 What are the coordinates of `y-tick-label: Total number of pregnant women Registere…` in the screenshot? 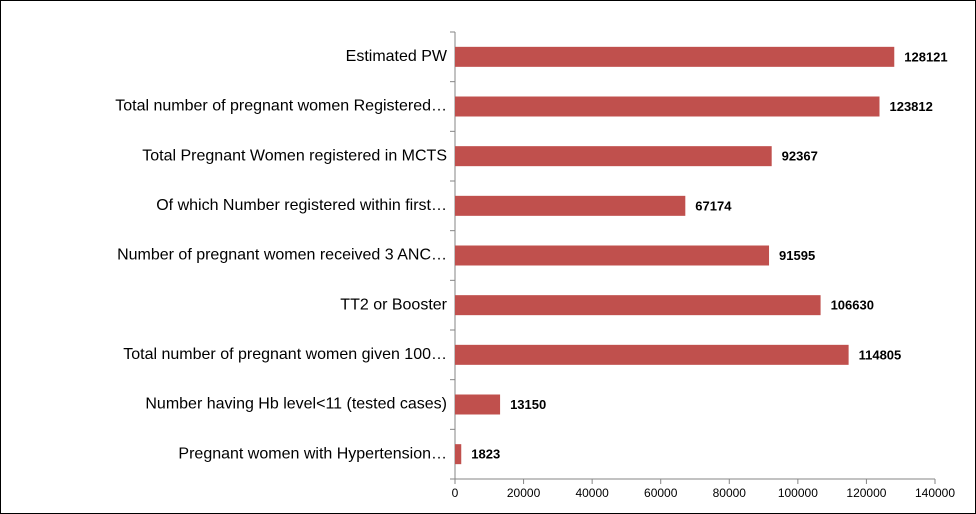 It's located at (281, 106).